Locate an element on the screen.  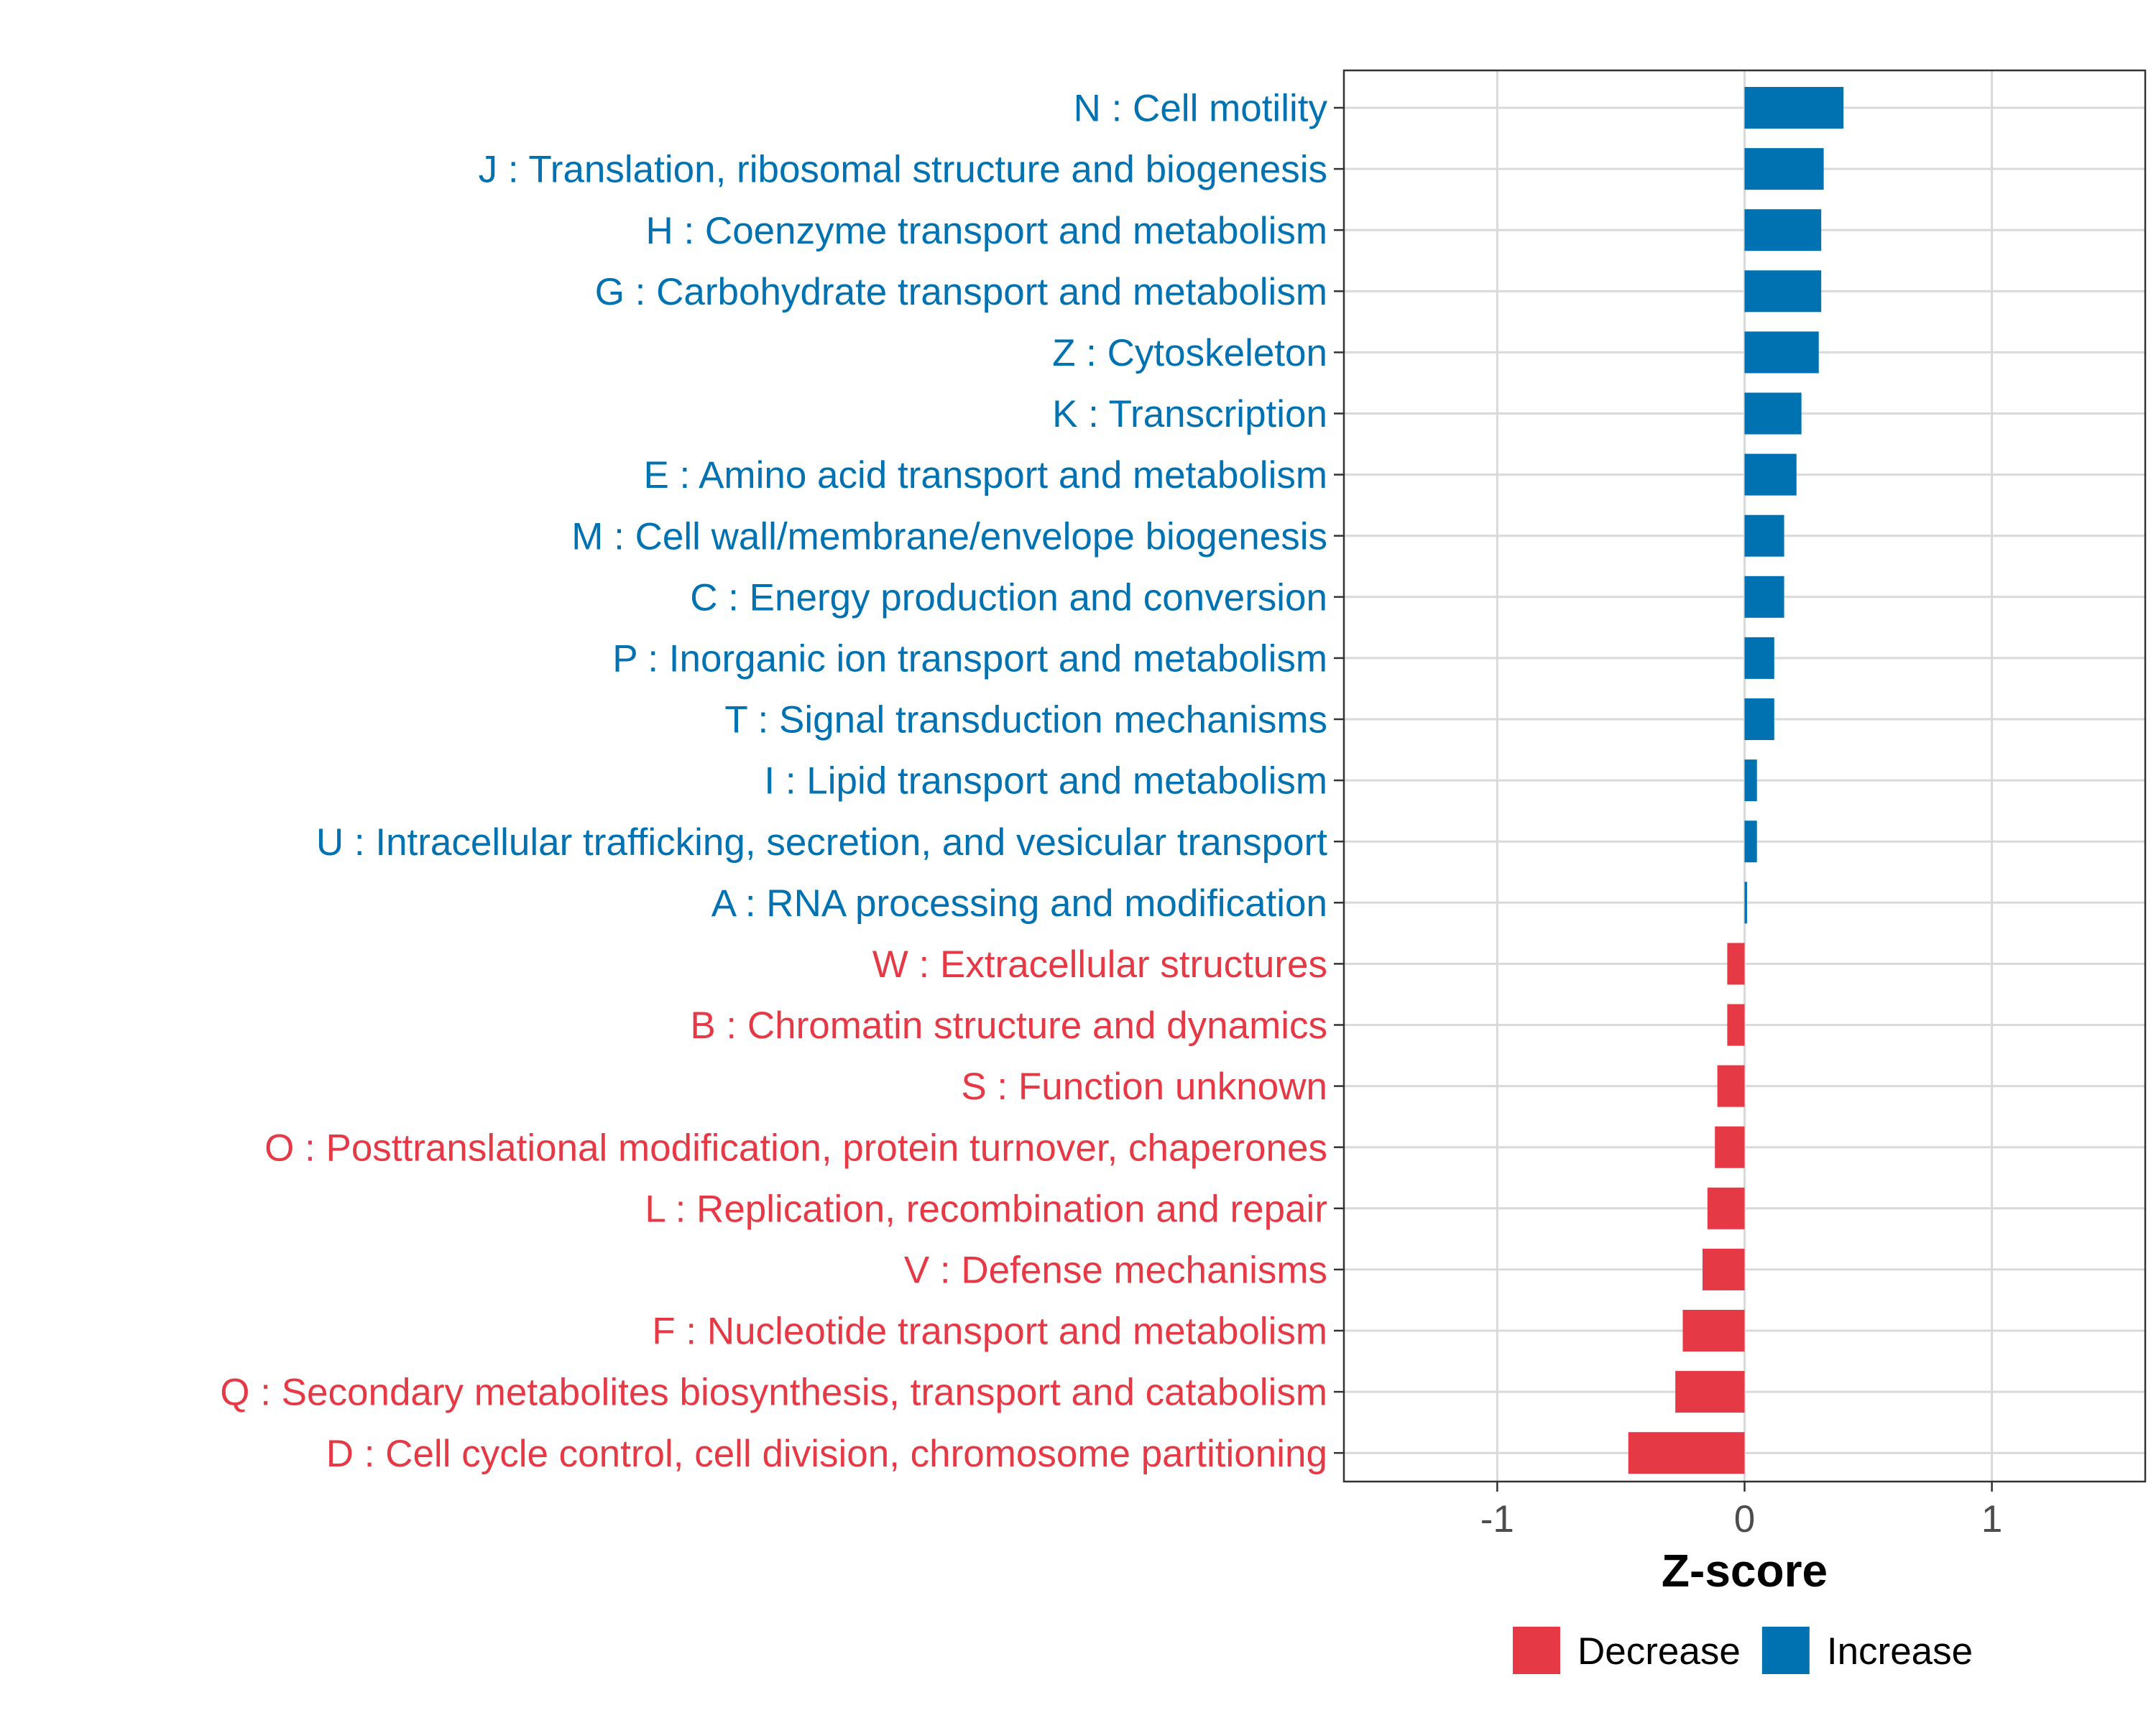
category-label: Z : Cytoskeleton is located at coordinates (1189, 353).